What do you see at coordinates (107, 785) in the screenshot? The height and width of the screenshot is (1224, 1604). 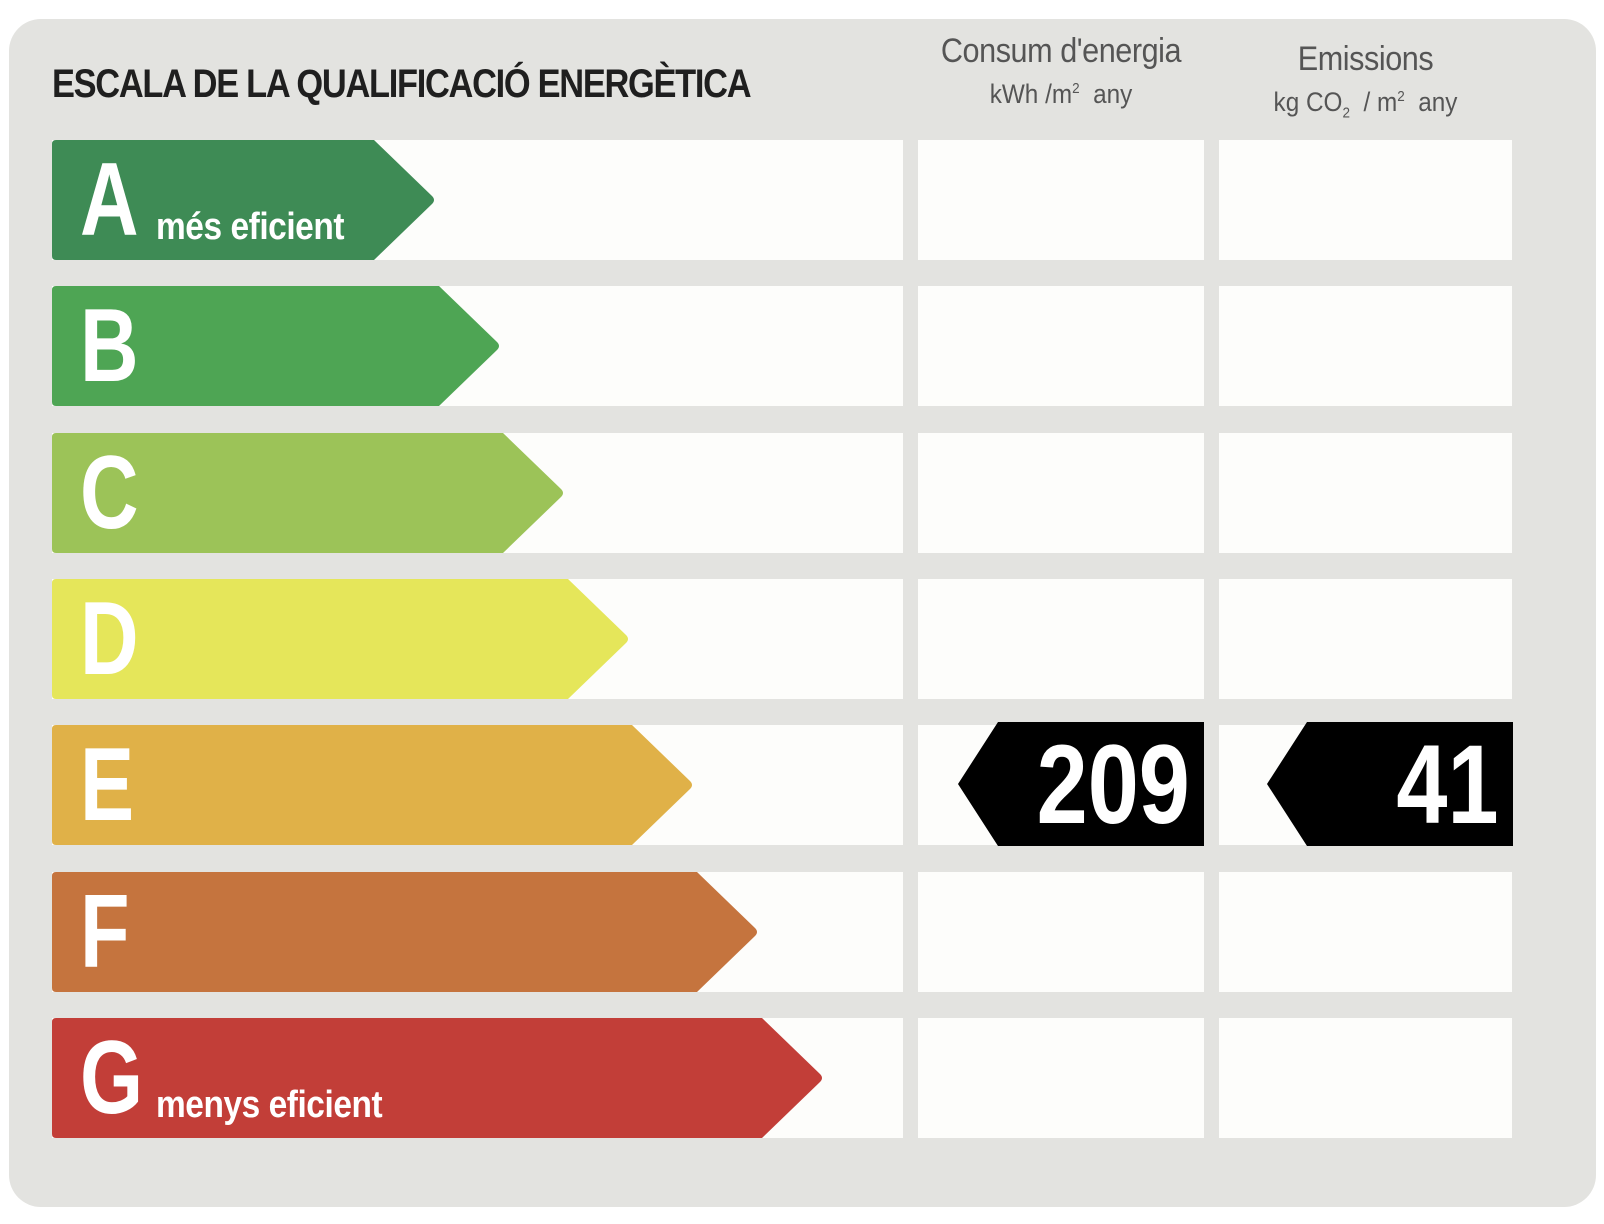 I see `grade-letter: E` at bounding box center [107, 785].